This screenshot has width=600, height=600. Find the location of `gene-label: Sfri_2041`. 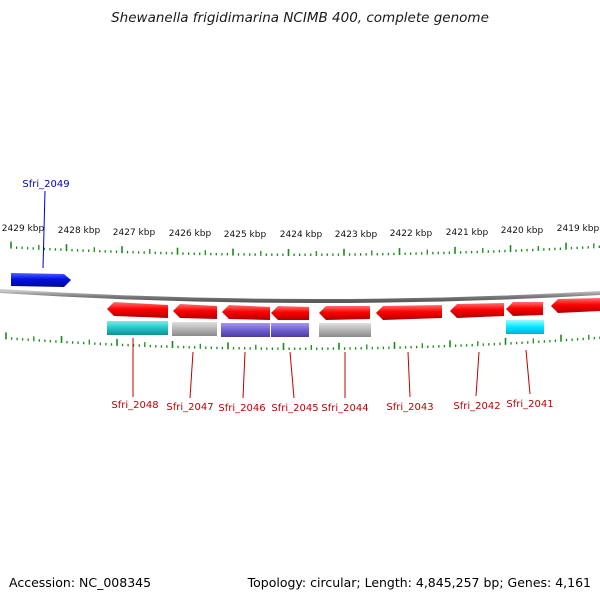

gene-label: Sfri_2041 is located at coordinates (529, 404).